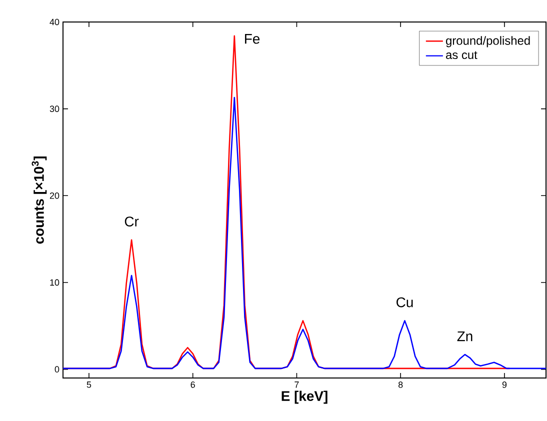  I want to click on x-tick-label: 7, so click(296, 385).